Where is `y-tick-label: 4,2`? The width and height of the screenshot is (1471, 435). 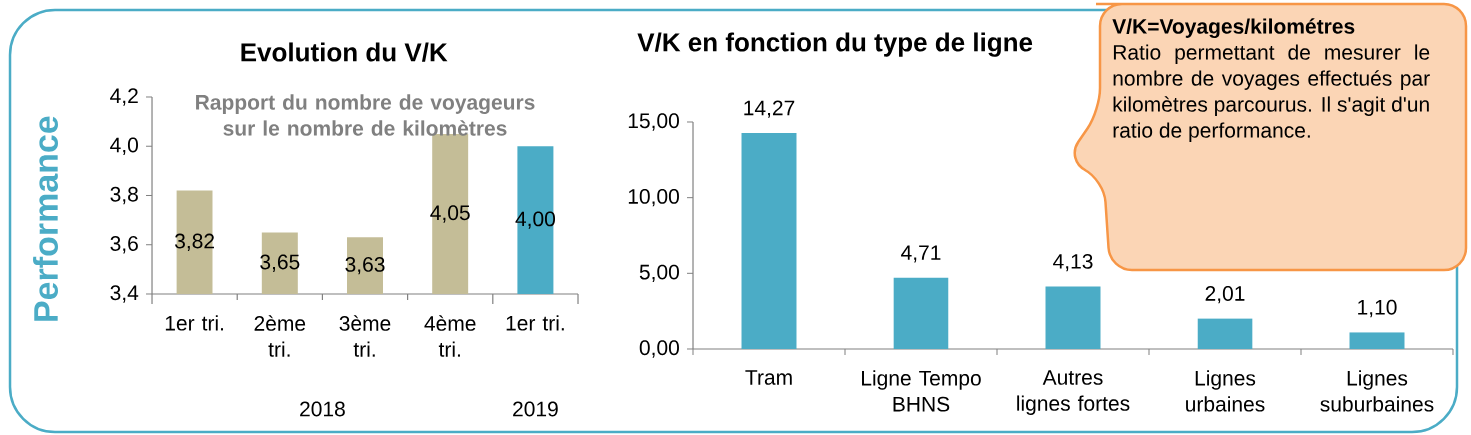 y-tick-label: 4,2 is located at coordinates (124, 97).